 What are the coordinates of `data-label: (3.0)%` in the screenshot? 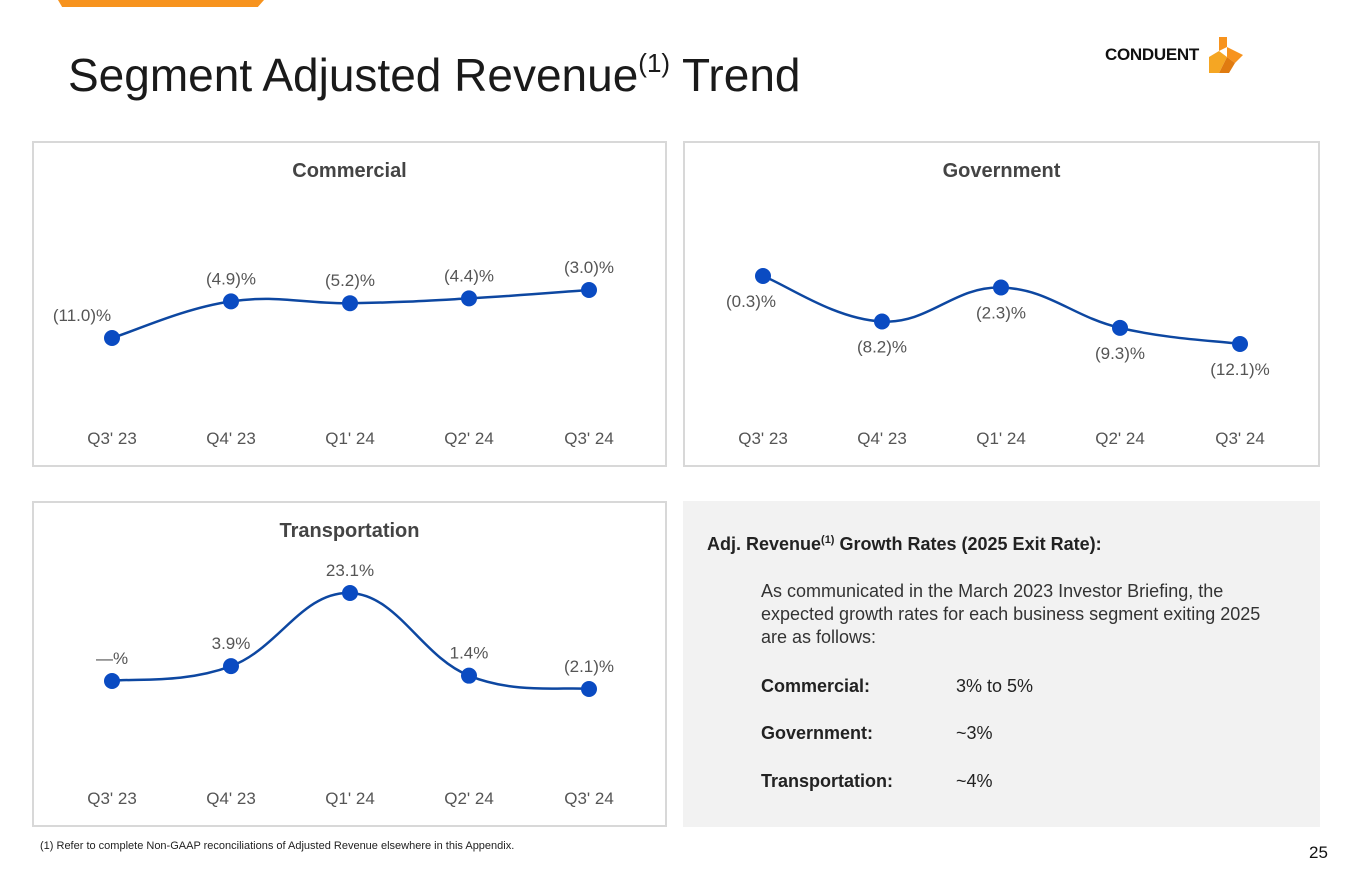 It's located at (589, 267).